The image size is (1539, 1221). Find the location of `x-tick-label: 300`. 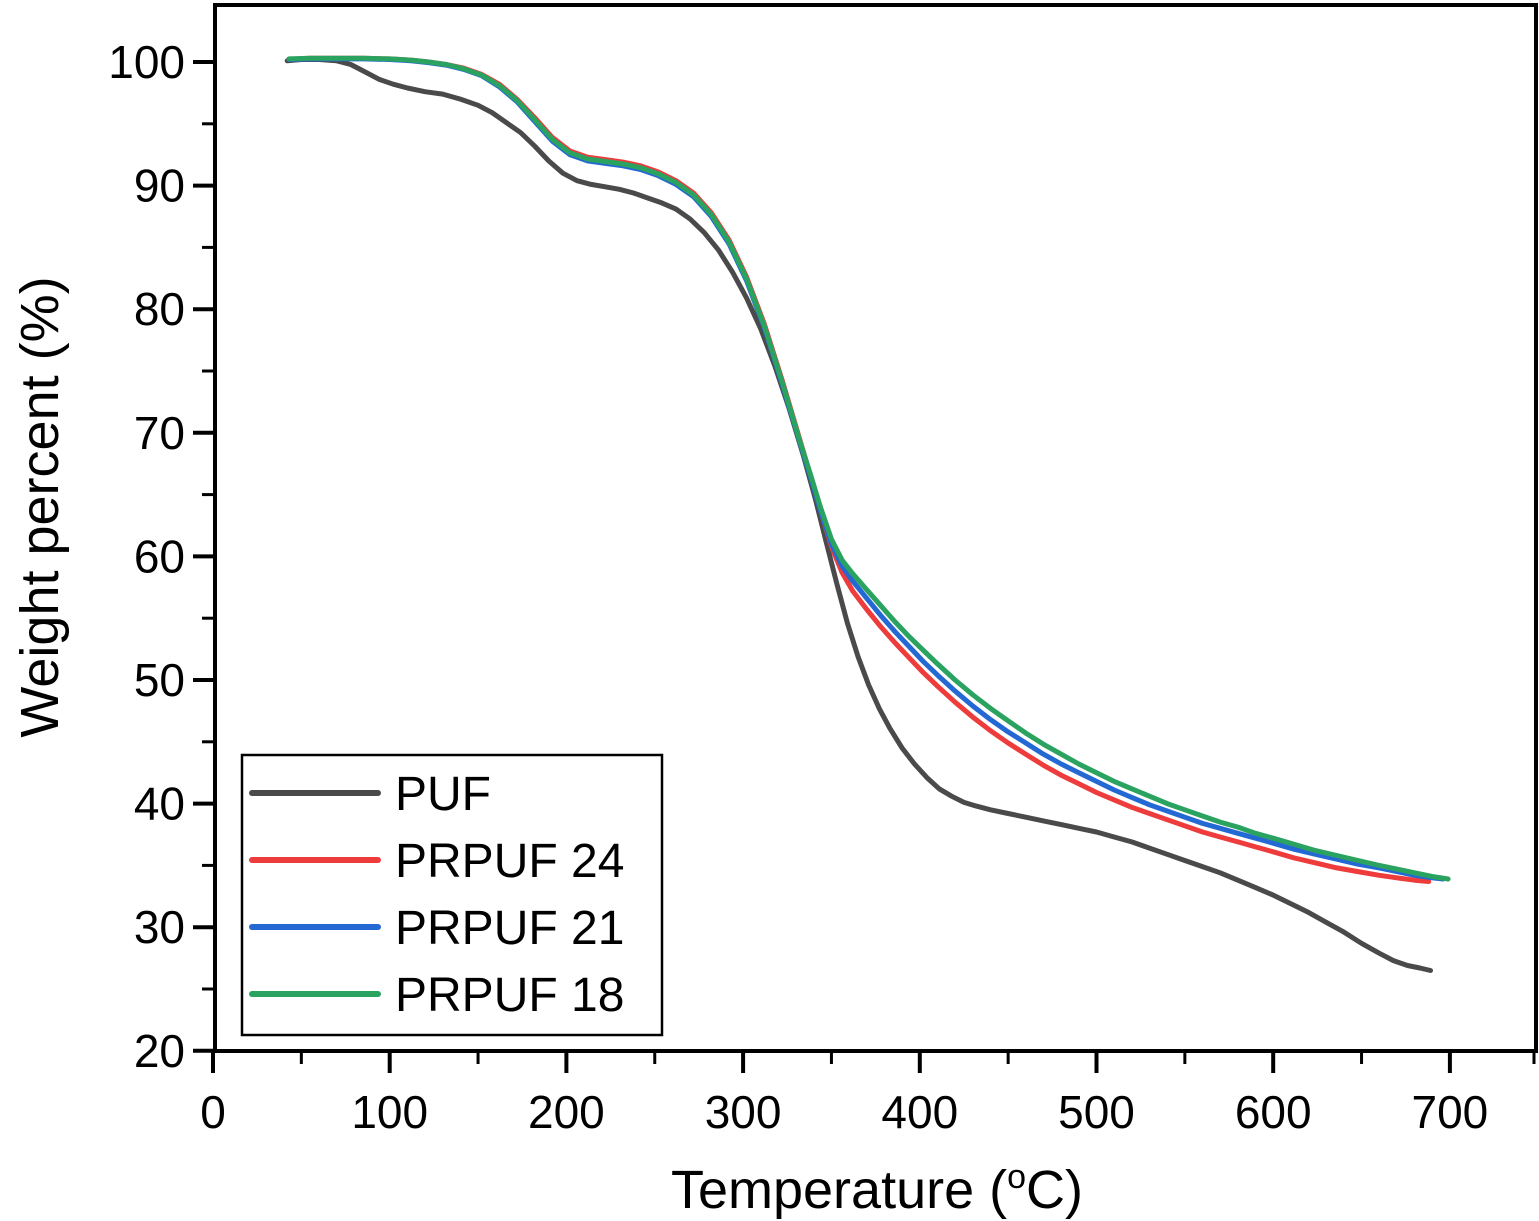

x-tick-label: 300 is located at coordinates (743, 1112).